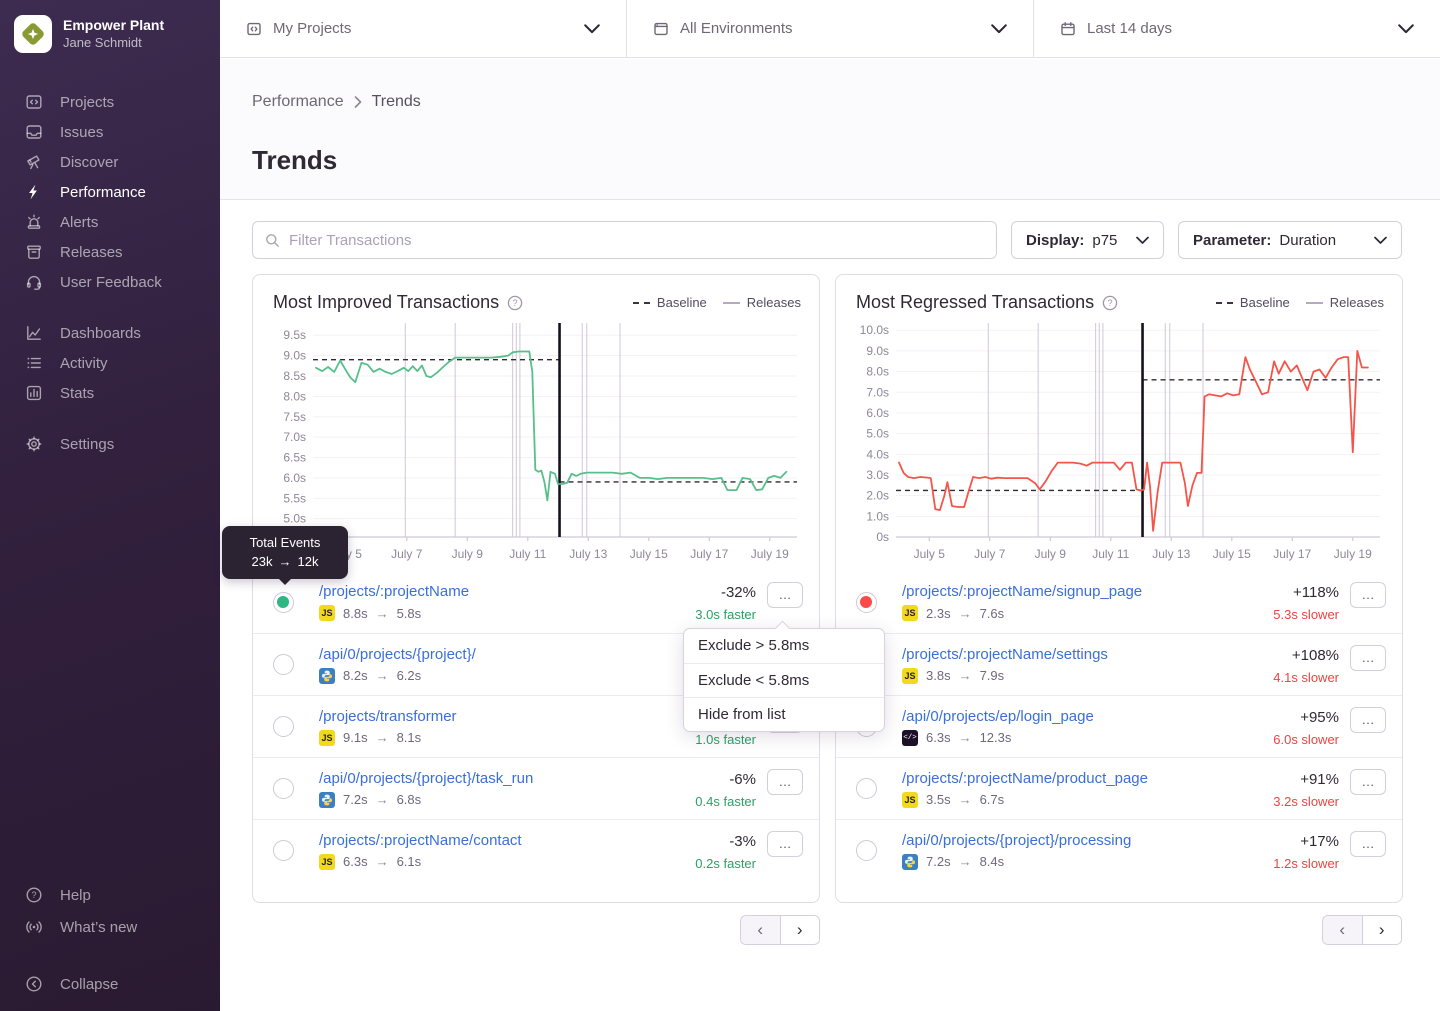 This screenshot has height=1011, width=1440. I want to click on org-switcher: Empower Plant Jane Schmidt, so click(110, 31).